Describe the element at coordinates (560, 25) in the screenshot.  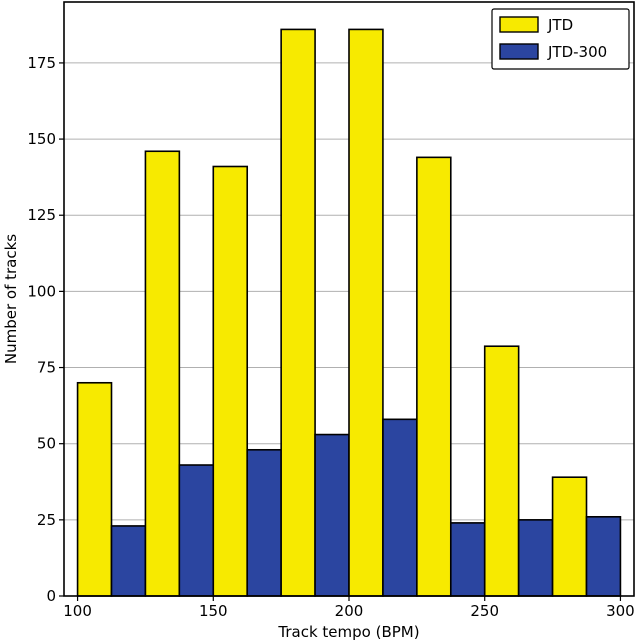
I see `legend-label-jtd: JTD` at that location.